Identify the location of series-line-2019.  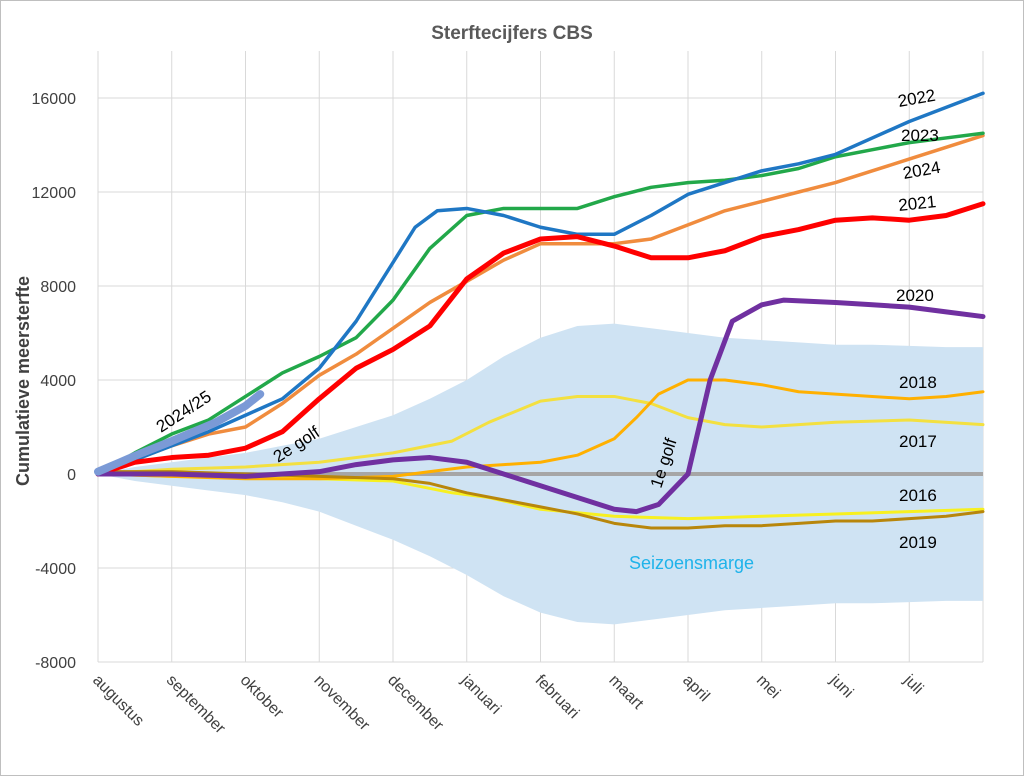
(540, 500).